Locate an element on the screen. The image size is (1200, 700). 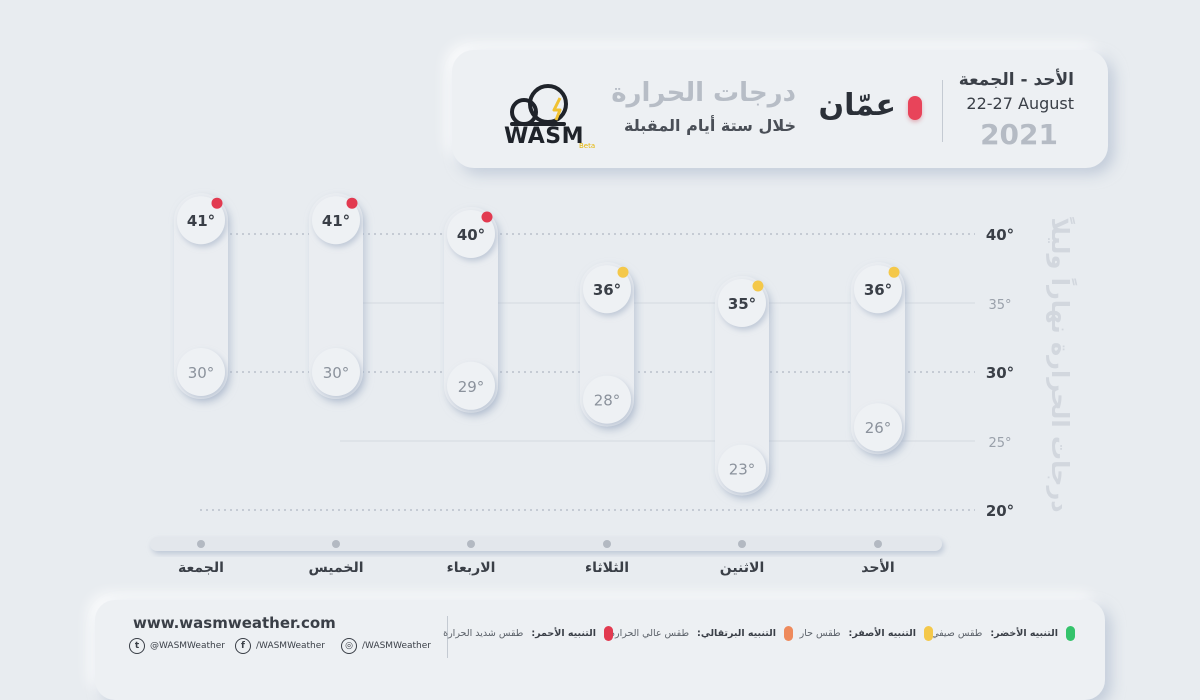
low-temp-label: 28° is located at coordinates (607, 401).